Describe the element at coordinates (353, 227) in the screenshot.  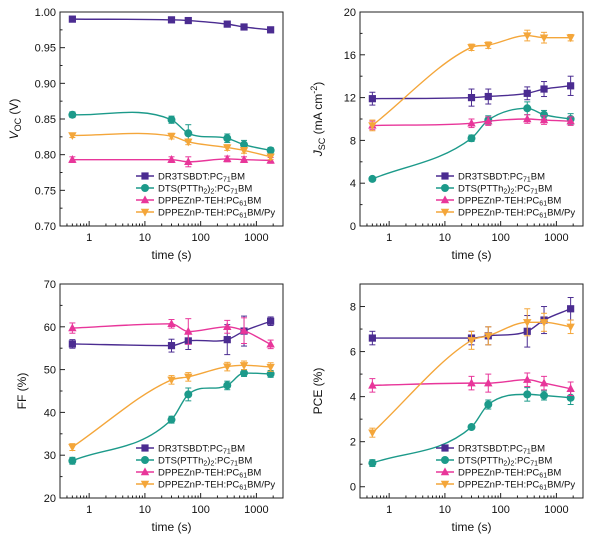
I see `y-tick-label: 0` at that location.